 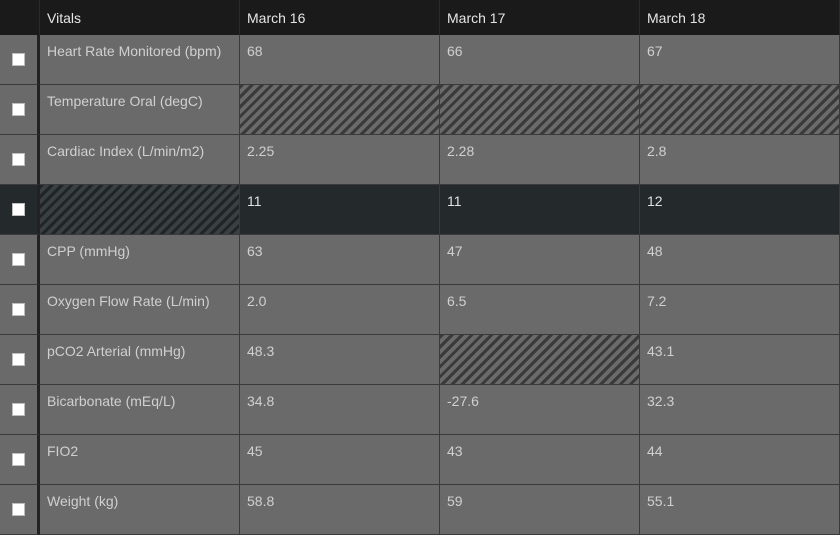 What do you see at coordinates (340, 310) in the screenshot?
I see `value-cell: 2.0` at bounding box center [340, 310].